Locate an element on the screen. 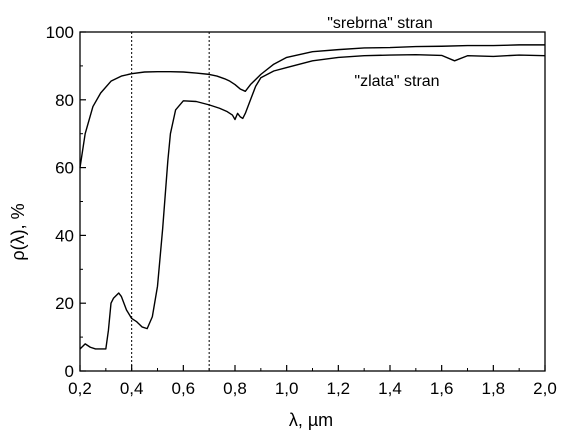 This screenshot has width=562, height=434. annotation-zlata-stran: "zlata" stran is located at coordinates (396, 81).